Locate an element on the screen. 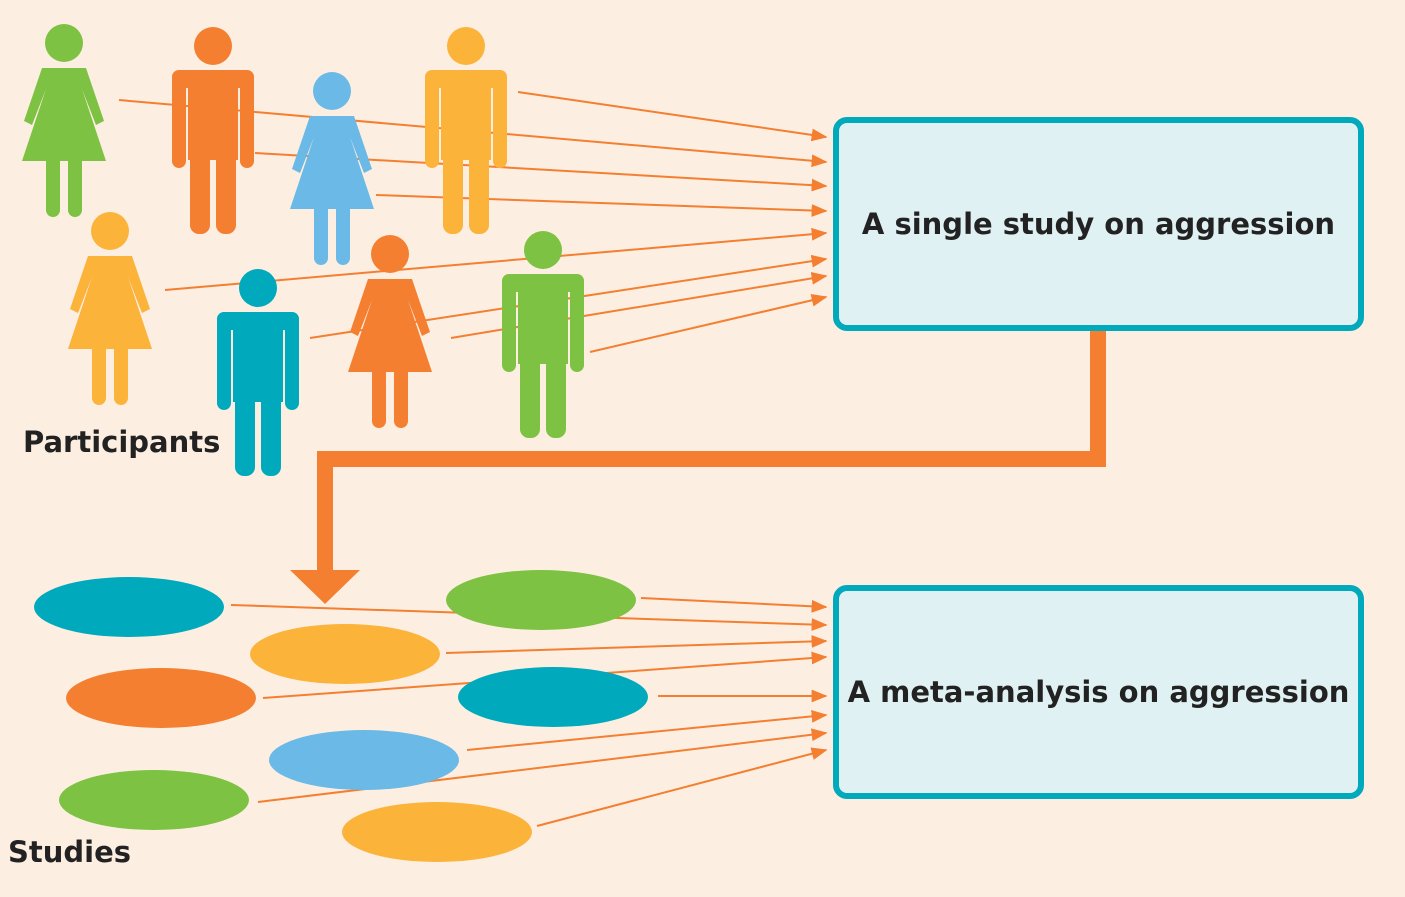  studies-group is located at coordinates (341, 716).